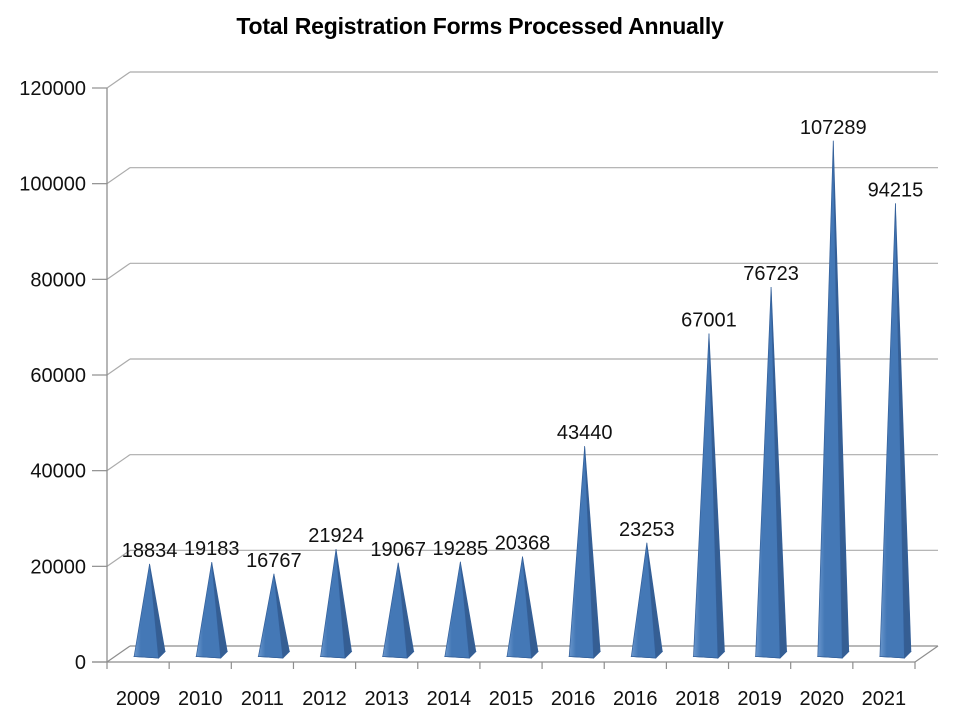  Describe the element at coordinates (274, 561) in the screenshot. I see `data-label: 16767` at that location.